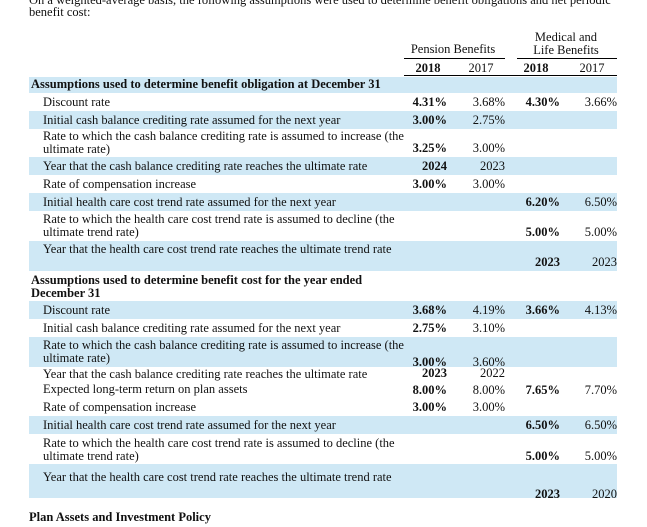 The image size is (647, 527). Describe the element at coordinates (542, 390) in the screenshot. I see `value-cell: 7.65%` at that location.